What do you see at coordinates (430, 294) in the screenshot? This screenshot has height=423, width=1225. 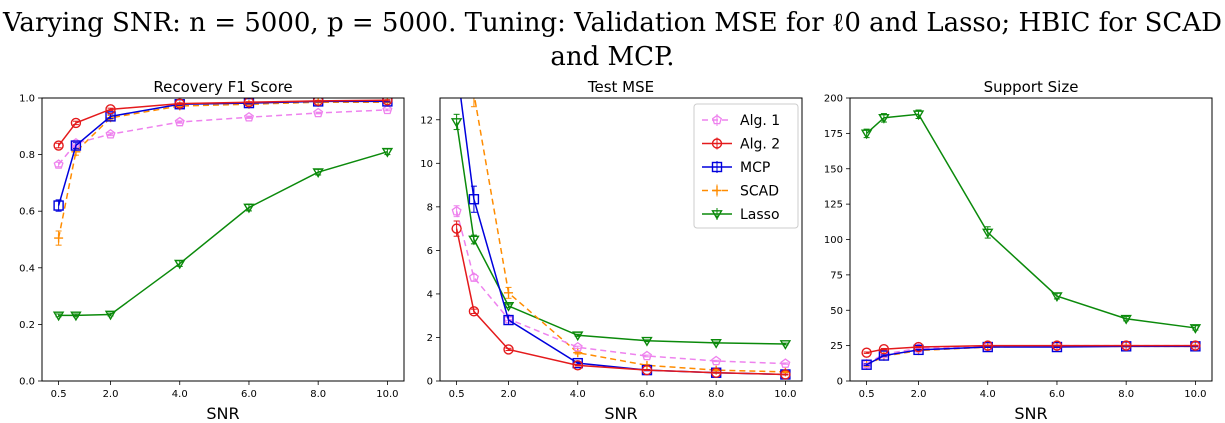 I see `y-tick-label: 4` at bounding box center [430, 294].